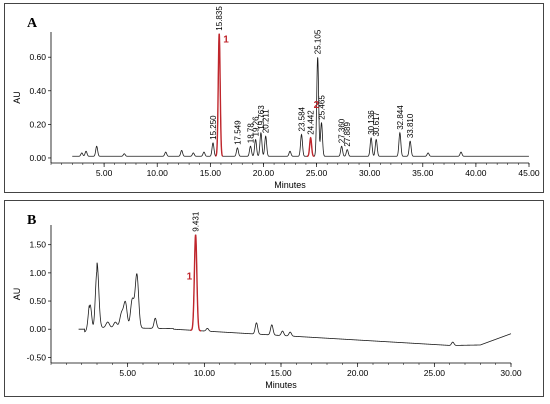 Image resolution: width=550 pixels, height=404 pixels. What do you see at coordinates (376, 123) in the screenshot?
I see `peak-label: 30.617` at bounding box center [376, 123].